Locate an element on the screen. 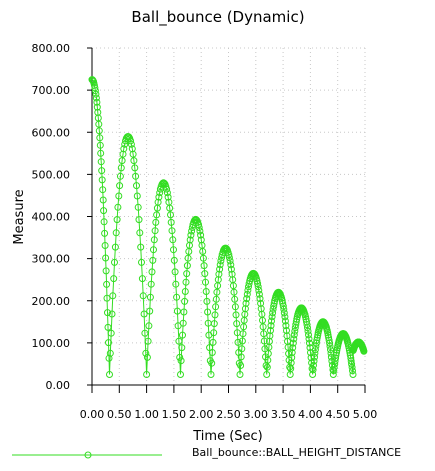 This screenshot has width=435, height=471. legend-marker-swatch is located at coordinates (88, 455).